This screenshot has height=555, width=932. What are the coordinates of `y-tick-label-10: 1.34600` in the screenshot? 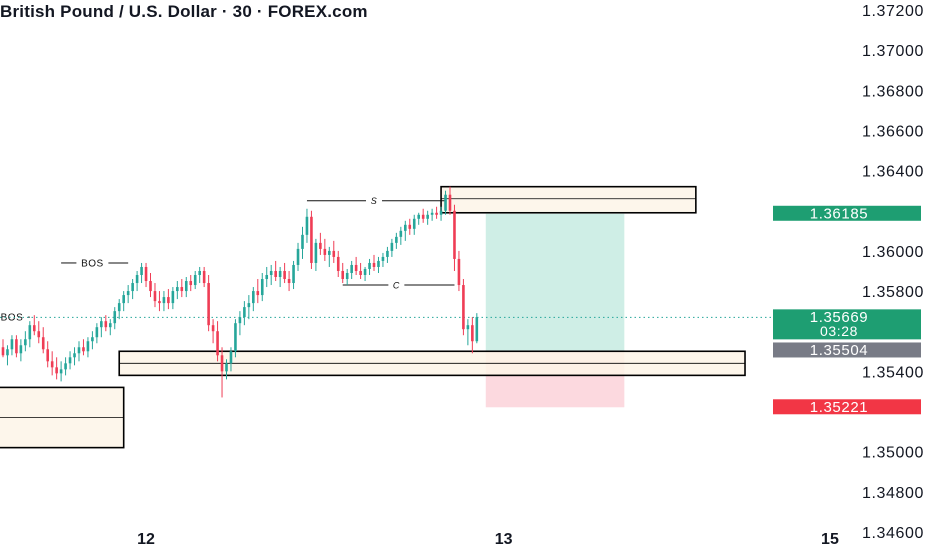 It's located at (893, 533).